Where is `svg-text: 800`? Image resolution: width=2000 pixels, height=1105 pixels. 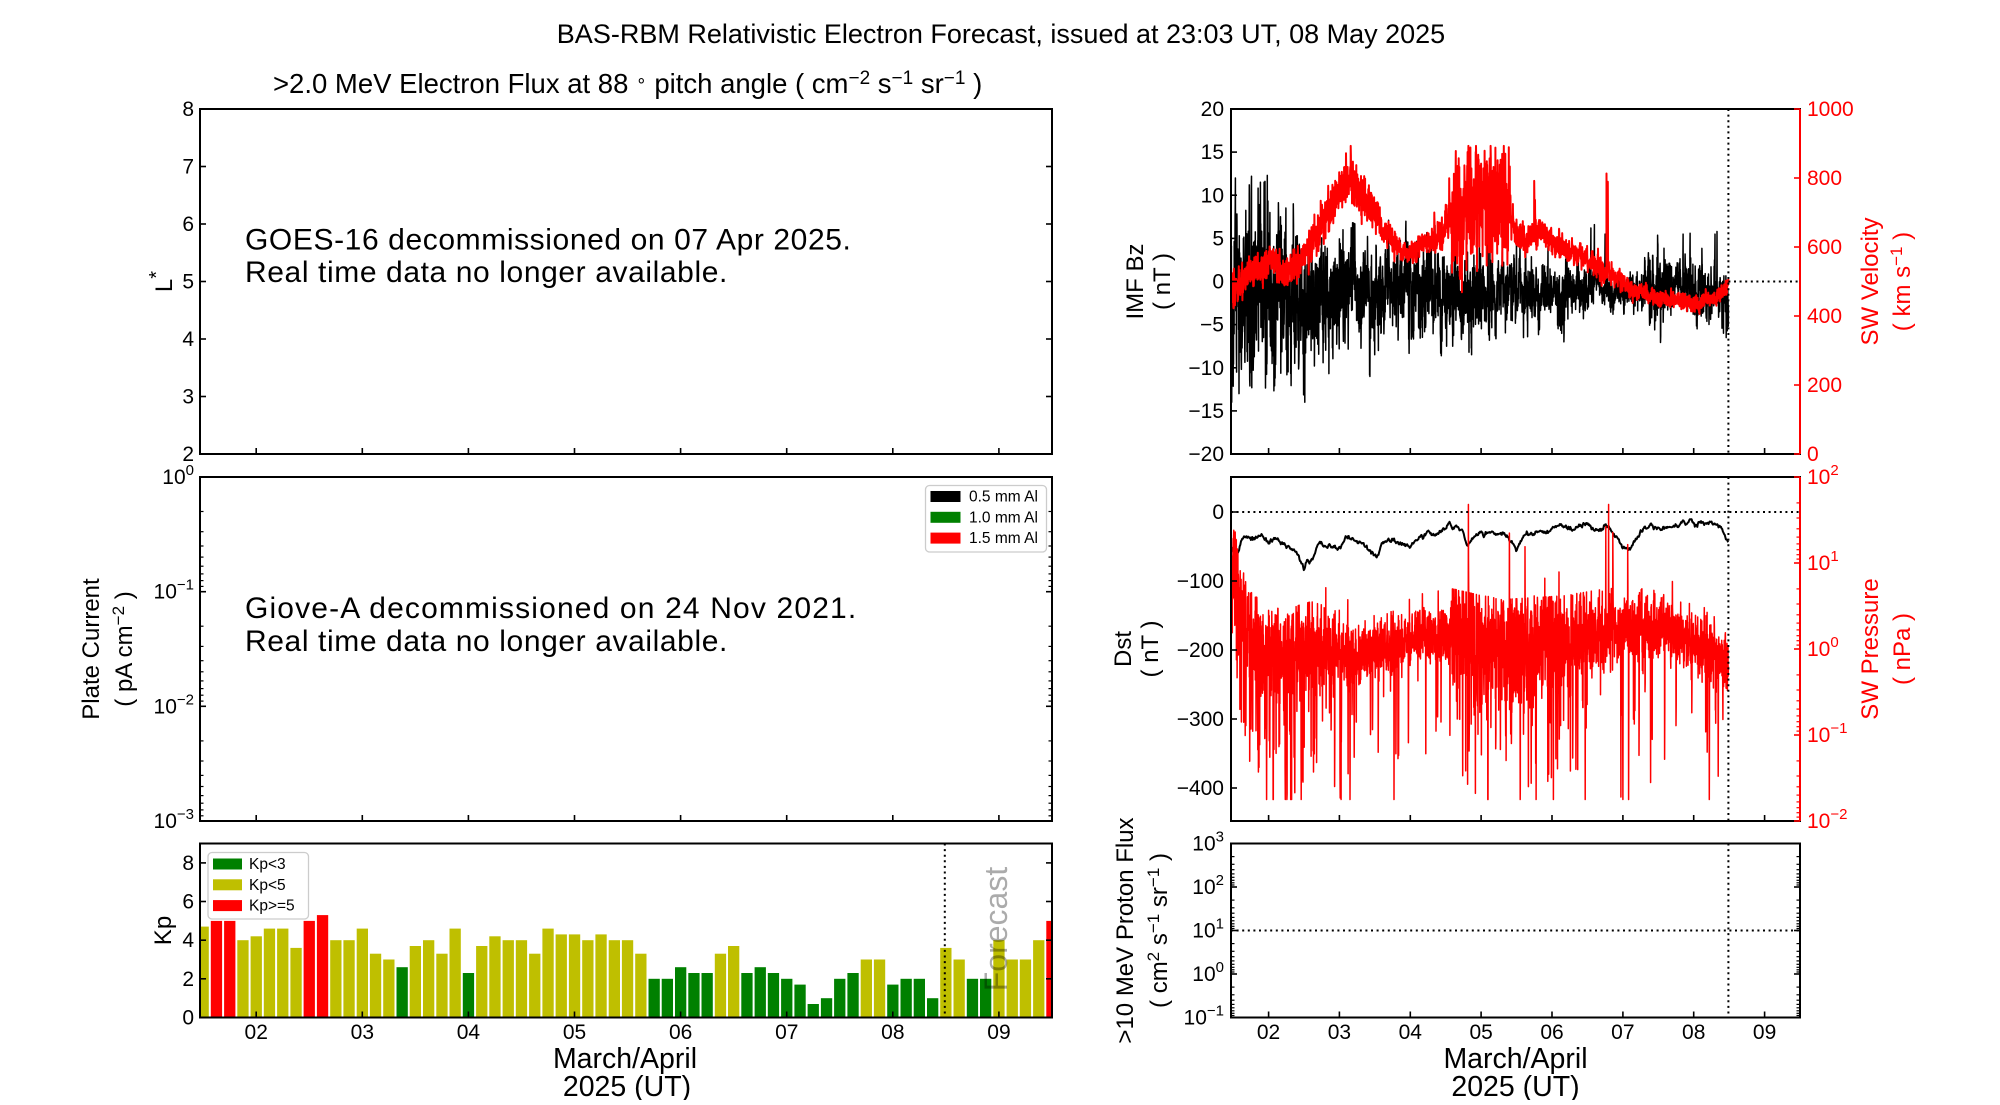
svg-text: 800 is located at coordinates (1824, 178).